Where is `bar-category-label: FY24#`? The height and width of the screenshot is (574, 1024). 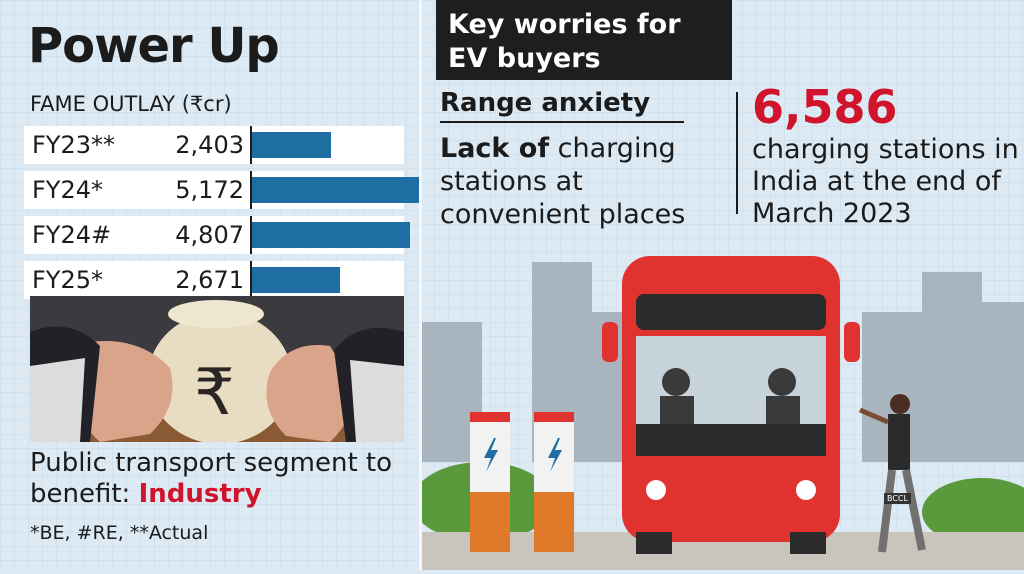
bar-category-label: FY24# is located at coordinates (72, 235).